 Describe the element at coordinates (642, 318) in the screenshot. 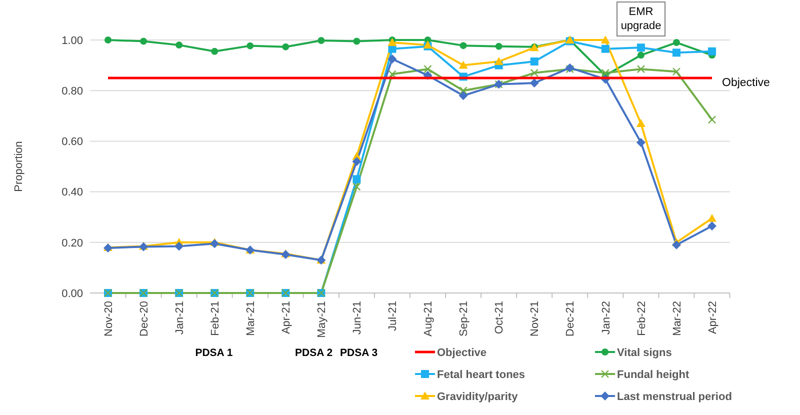

I see `x-tick-label: Feb-22` at that location.